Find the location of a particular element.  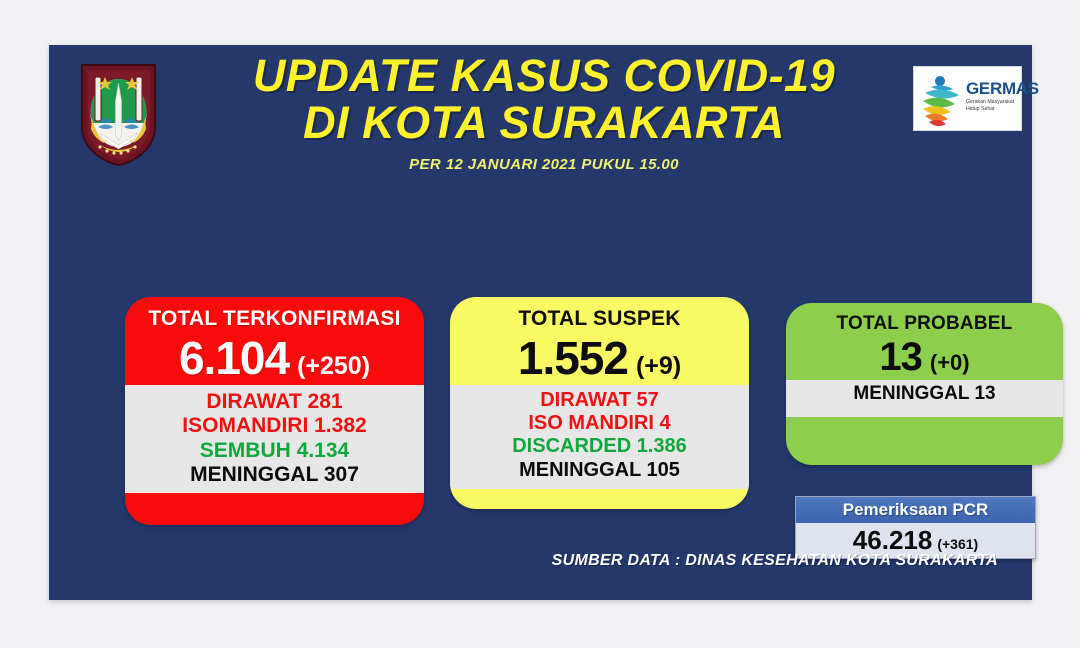

poster-subtitle-date: PER 12 JANUARI 2021 PUKUL 15.00 is located at coordinates (544, 164).